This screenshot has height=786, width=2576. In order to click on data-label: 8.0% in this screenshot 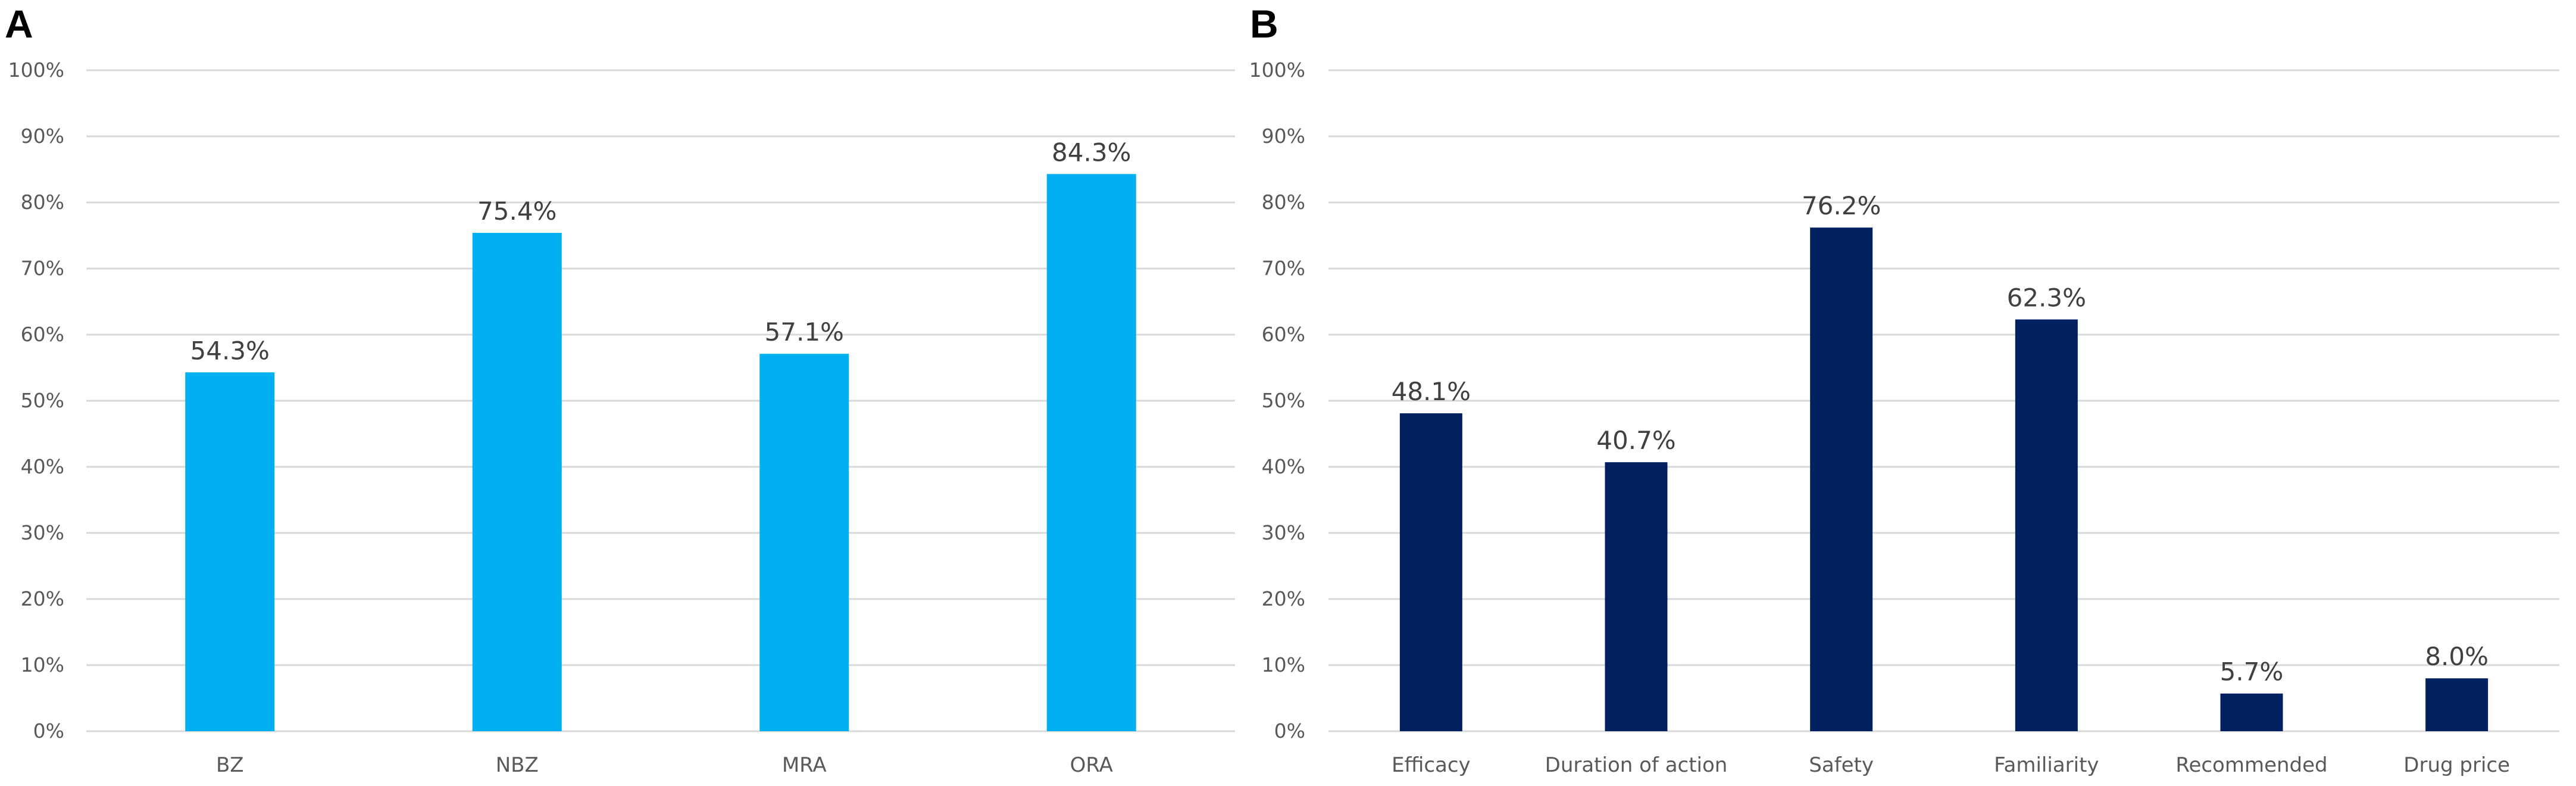, I will do `click(2457, 656)`.